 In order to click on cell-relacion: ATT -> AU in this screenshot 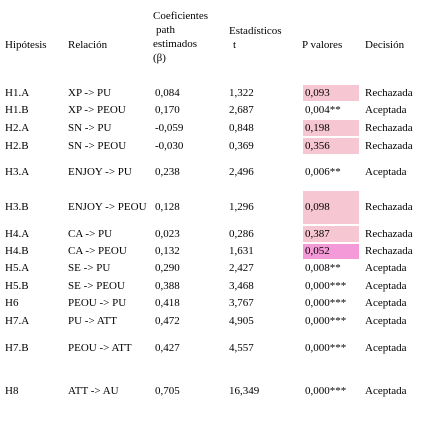, I will do `click(93, 390)`.